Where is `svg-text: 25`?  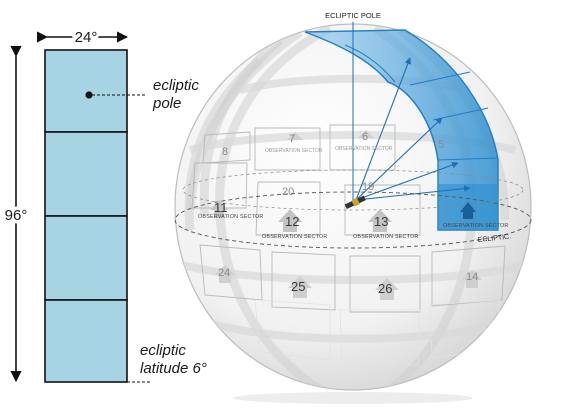 svg-text: 25 is located at coordinates (298, 286).